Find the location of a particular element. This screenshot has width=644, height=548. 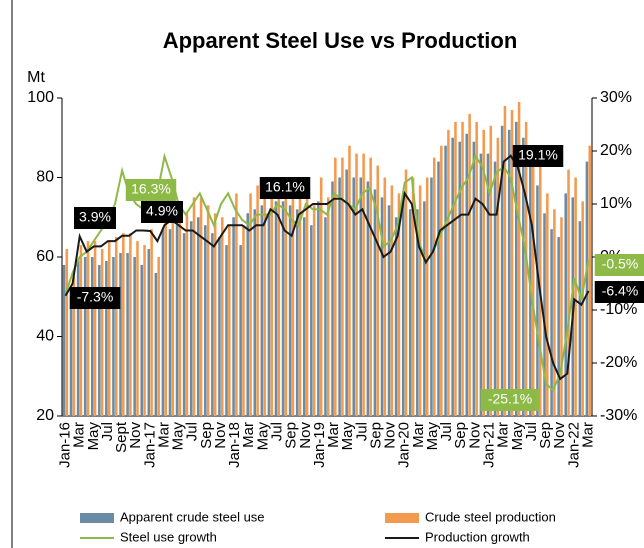

annotation: 3.9% is located at coordinates (95, 217).